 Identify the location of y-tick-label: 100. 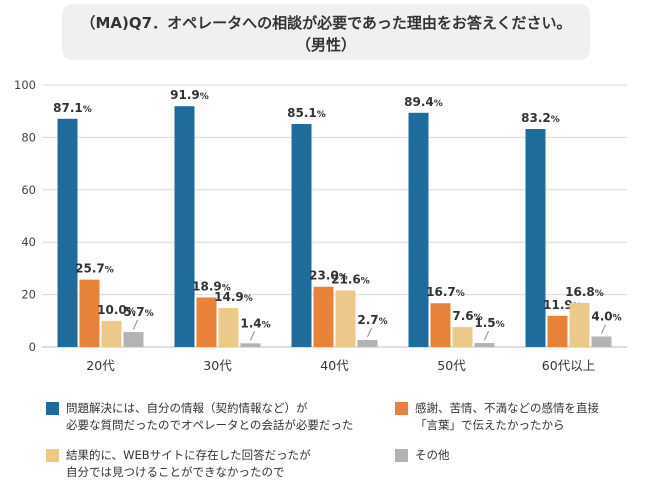
(25, 85).